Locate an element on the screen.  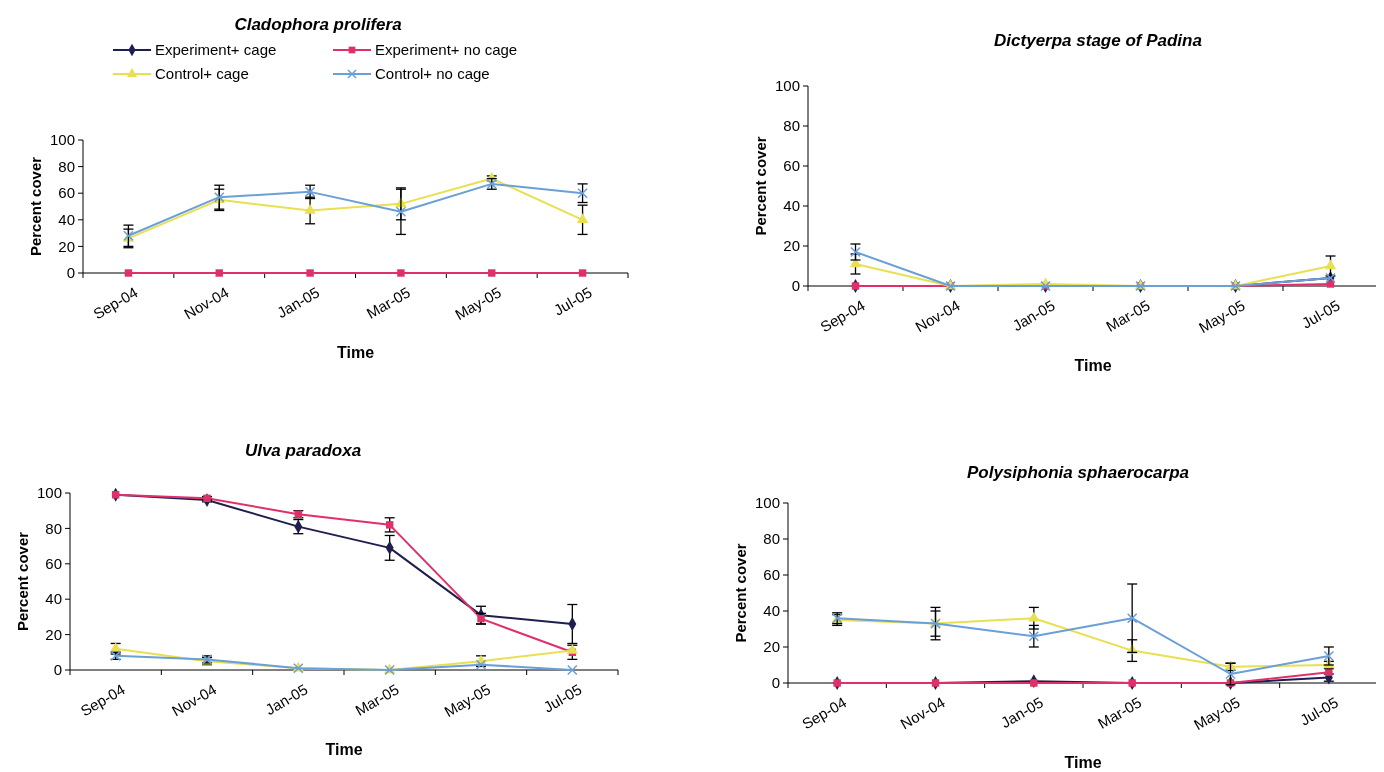
chart-title: Polysiphonia sphaerocarpa is located at coordinates (1078, 472).